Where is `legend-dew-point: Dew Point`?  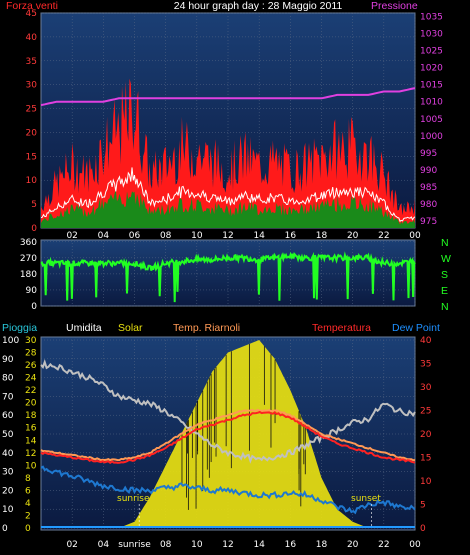 legend-dew-point: Dew Point is located at coordinates (416, 328).